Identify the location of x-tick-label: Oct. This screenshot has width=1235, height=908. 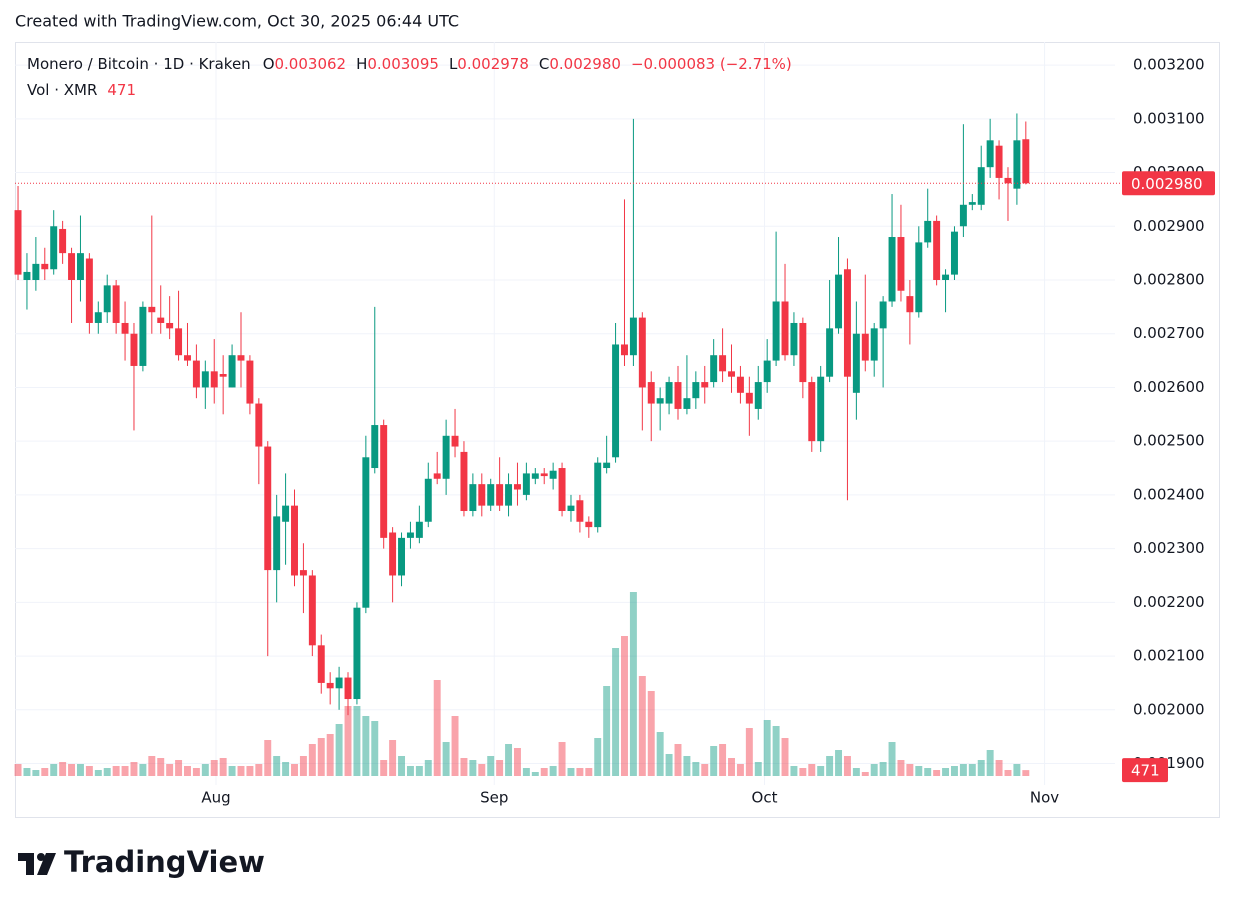
(765, 798).